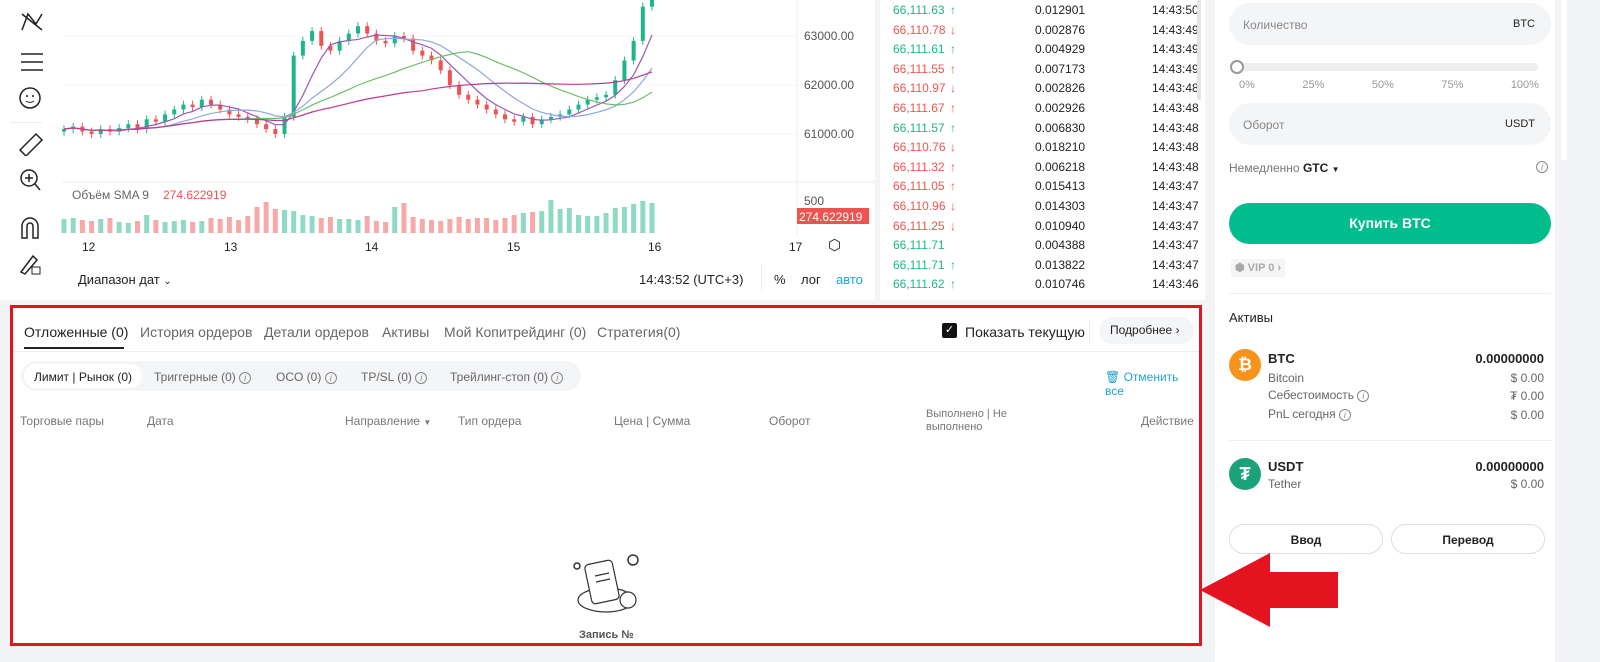  What do you see at coordinates (1390, 124) in the screenshot?
I see `turnover-input: Оборот USDT` at bounding box center [1390, 124].